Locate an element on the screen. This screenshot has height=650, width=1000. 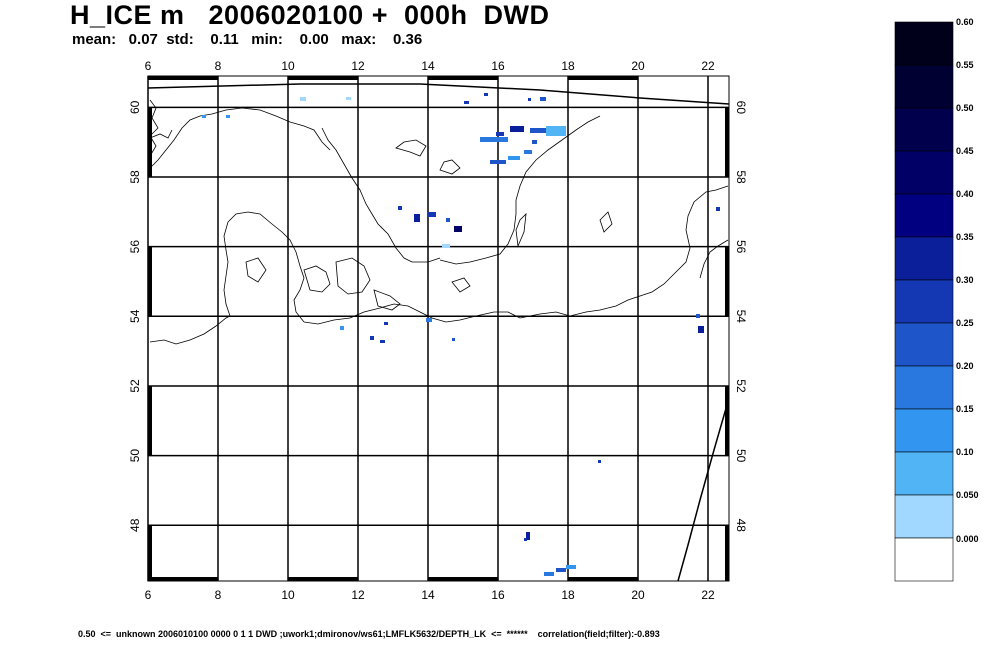
lon-tick-label-bottom: 22 is located at coordinates (708, 595).